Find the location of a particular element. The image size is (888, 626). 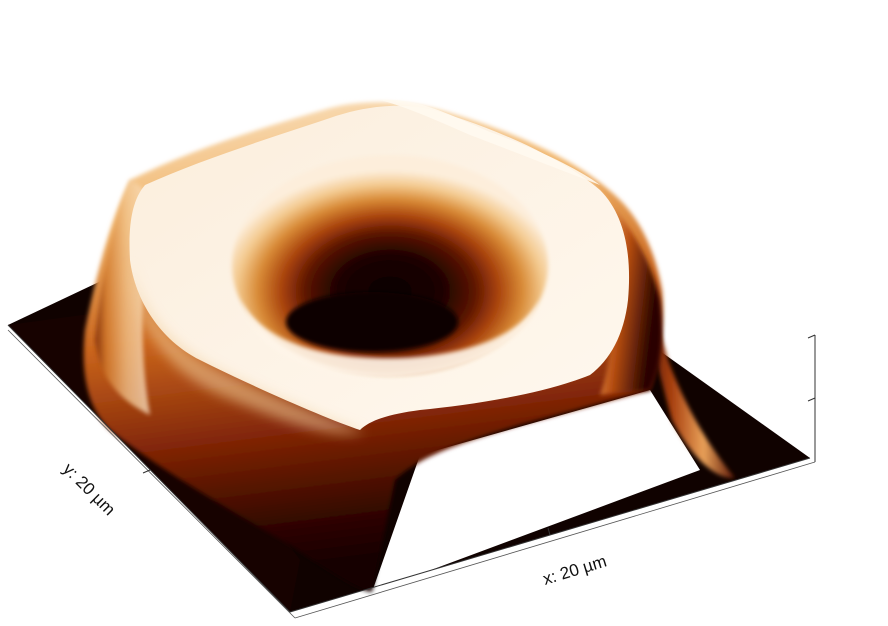

ring-back-ridge is located at coordinates (490, 142).